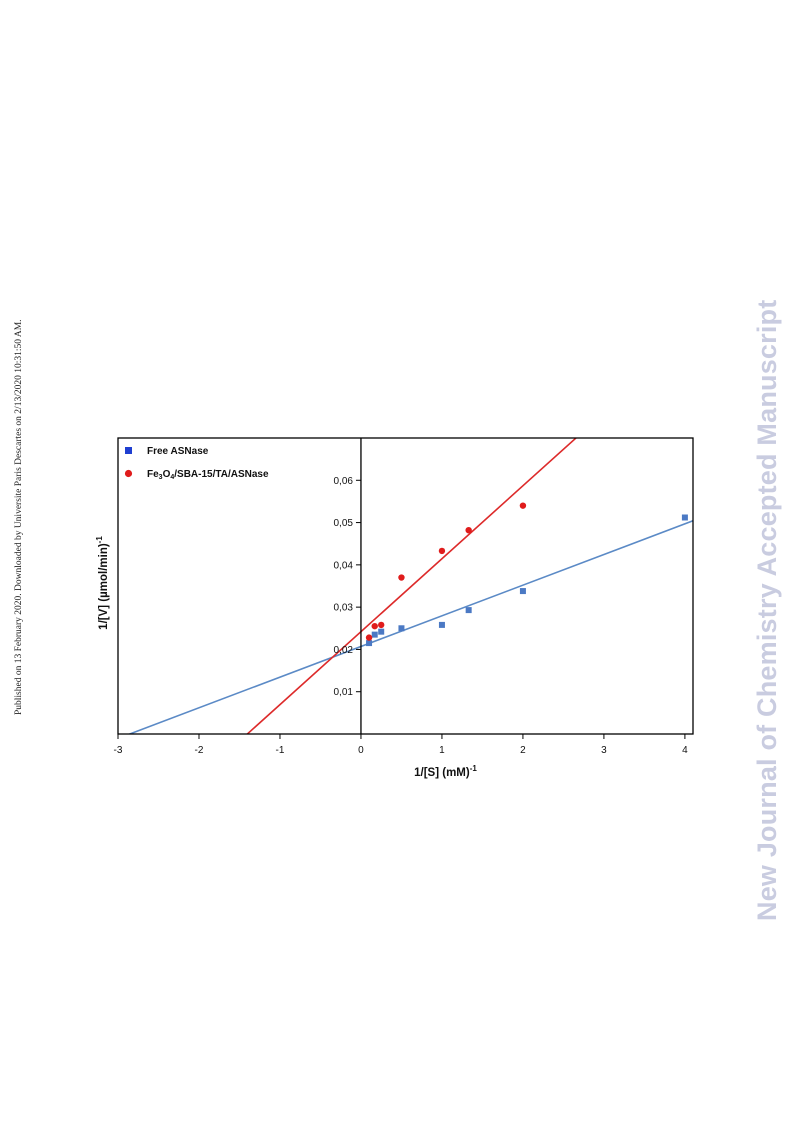 The height and width of the screenshot is (1121, 793). Describe the element at coordinates (343, 650) in the screenshot. I see `y-tick-label: 0,02` at that location.